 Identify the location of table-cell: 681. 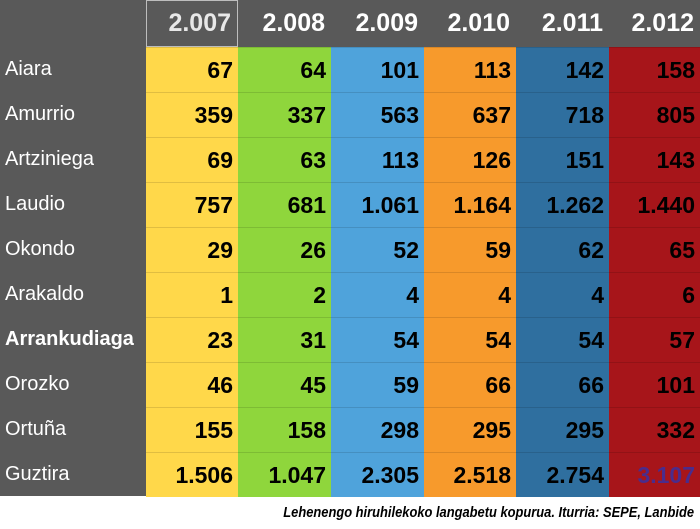
(284, 204).